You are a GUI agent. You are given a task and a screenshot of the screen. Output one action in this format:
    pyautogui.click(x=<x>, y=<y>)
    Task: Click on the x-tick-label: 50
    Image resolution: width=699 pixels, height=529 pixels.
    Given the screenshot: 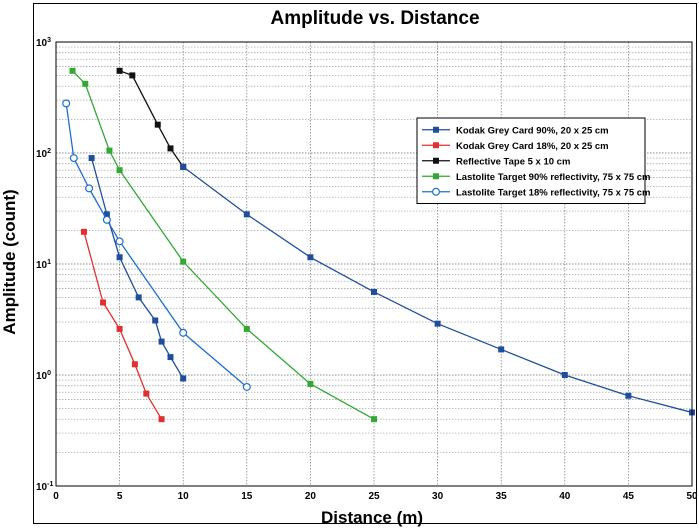 What is the action you would take?
    pyautogui.click(x=692, y=496)
    